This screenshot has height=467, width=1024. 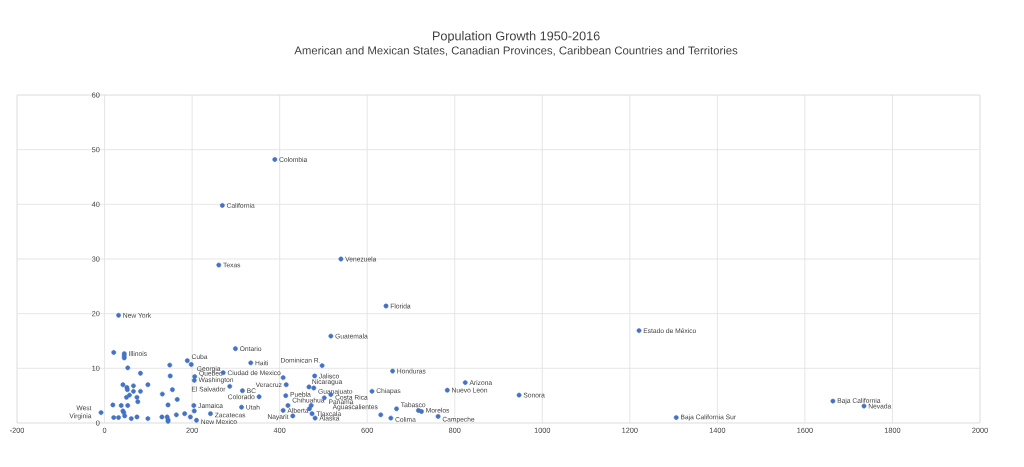 I want to click on chart-title: Population Growth 1950-2016, so click(x=516, y=37).